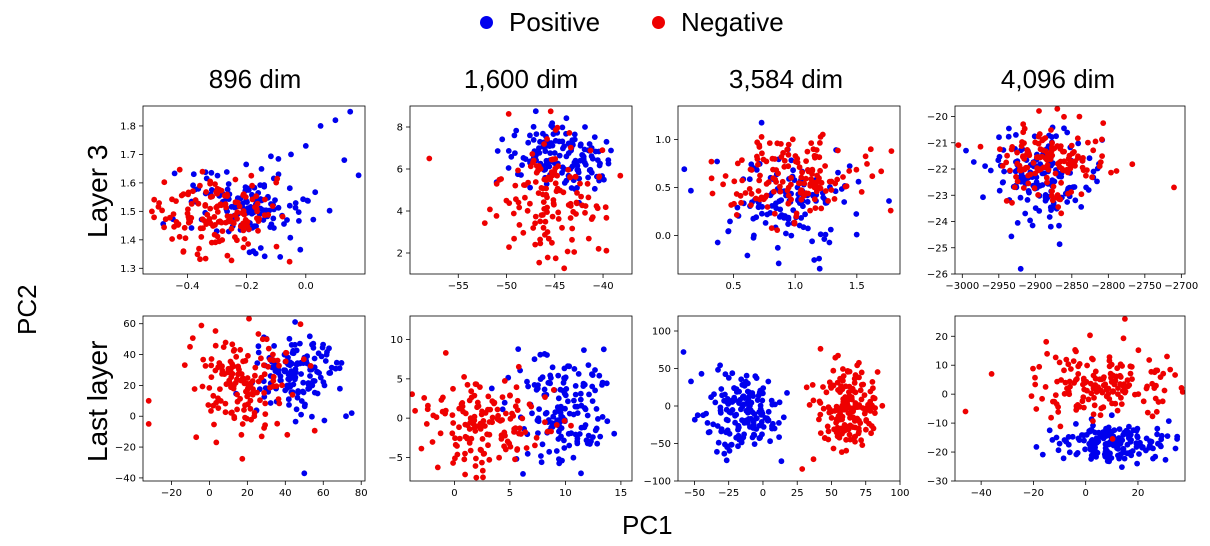 The image size is (1210, 546). What do you see at coordinates (510, 407) in the screenshot?
I see `scatter-panel-6: 0 5 10 15 −5 0 5 10` at bounding box center [510, 407].